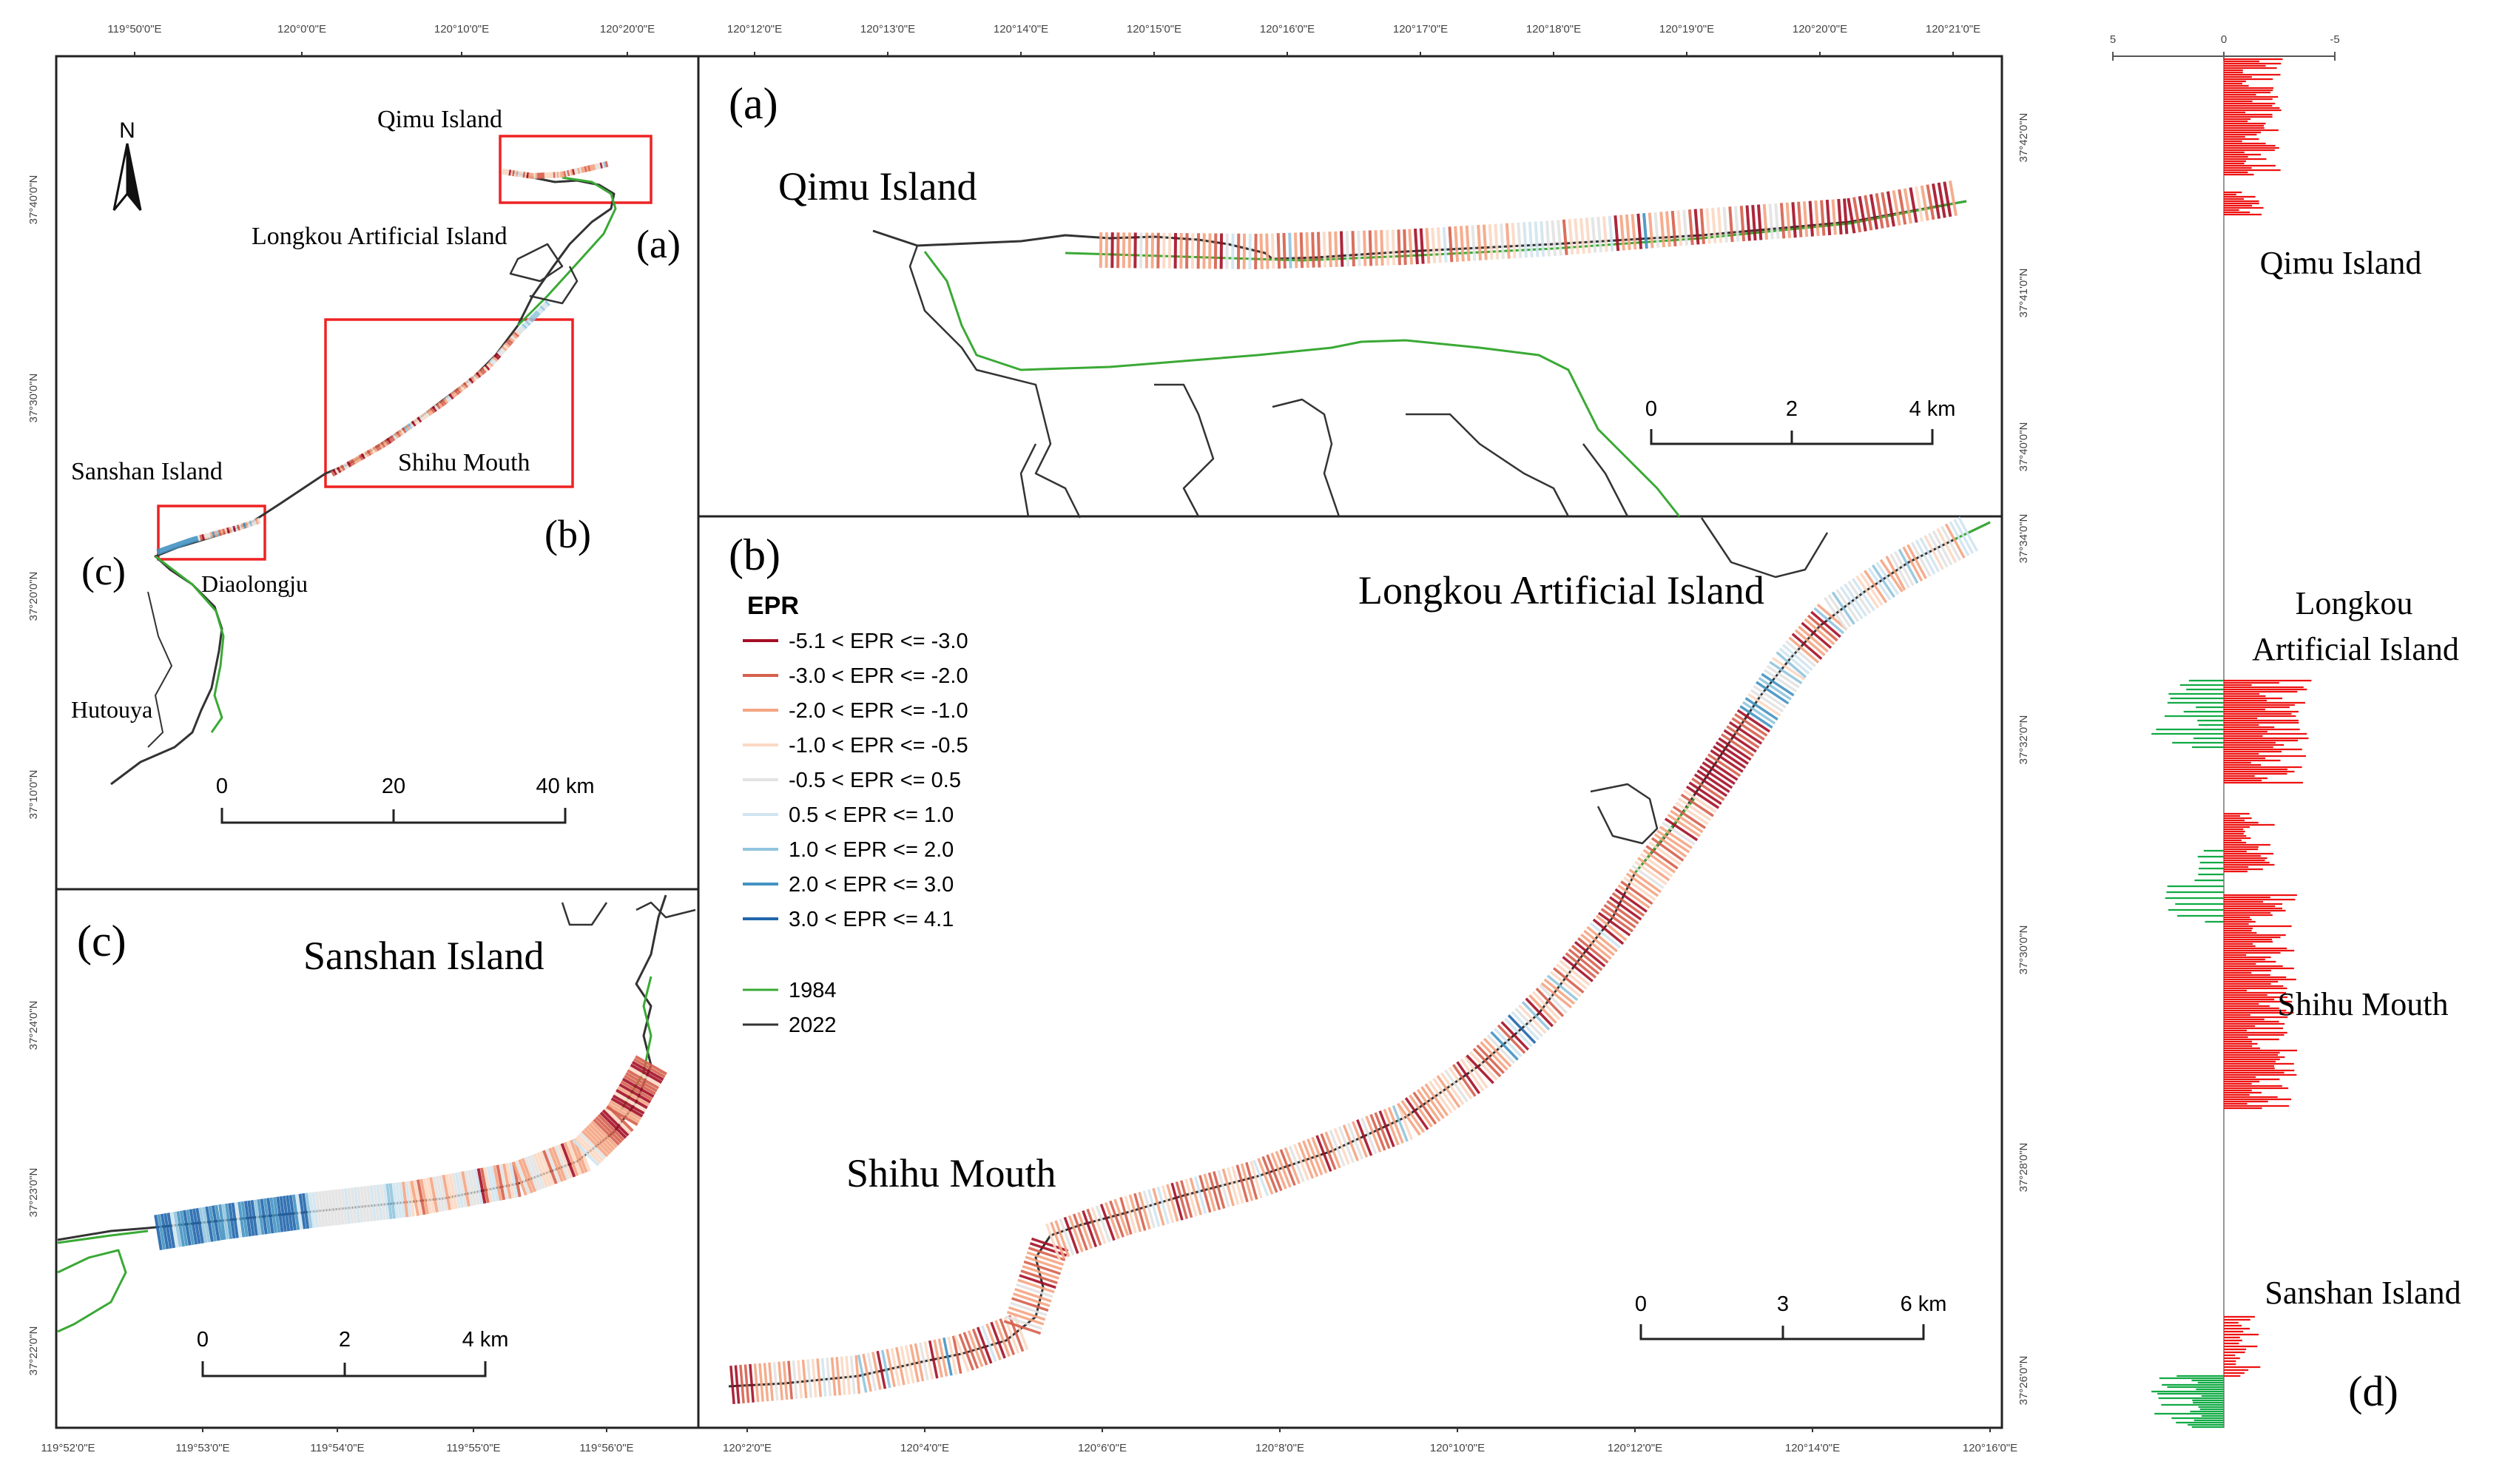  What do you see at coordinates (1420, 29) in the screenshot?
I see `panel-a-top-tick-5: 120°17'0"E` at bounding box center [1420, 29].